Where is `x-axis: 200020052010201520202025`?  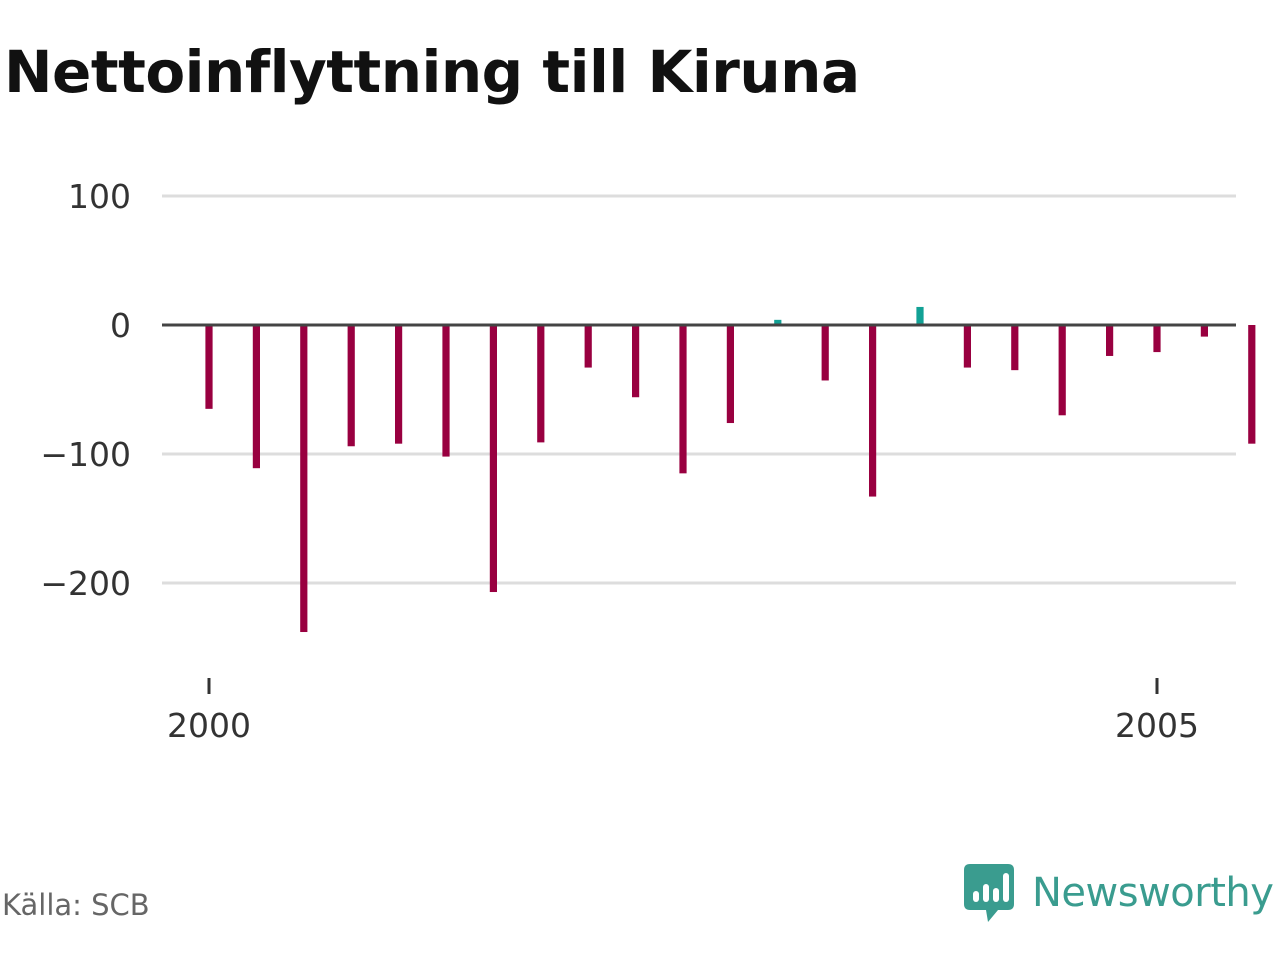
x-axis: 200020052010201520202025 is located at coordinates (683, 711).